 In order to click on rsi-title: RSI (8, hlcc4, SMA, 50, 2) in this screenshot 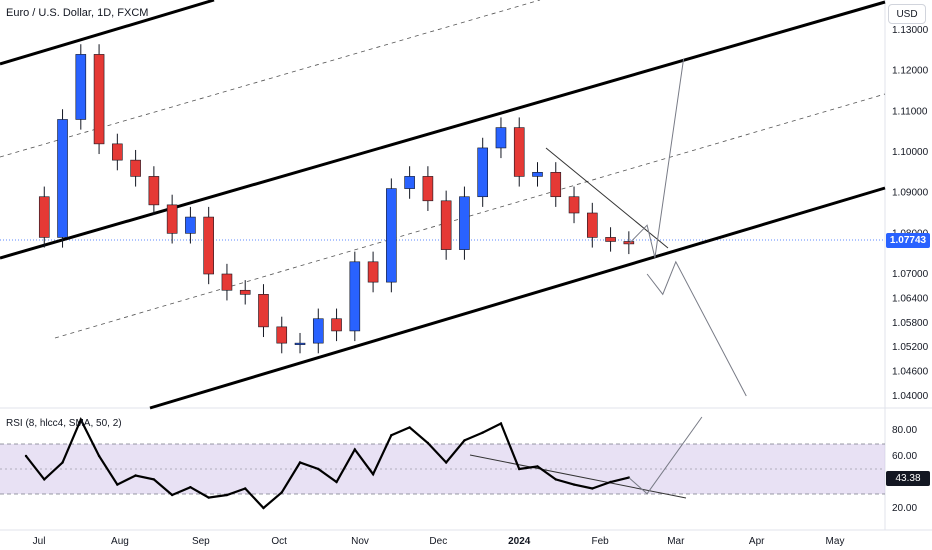, I will do `click(64, 423)`.